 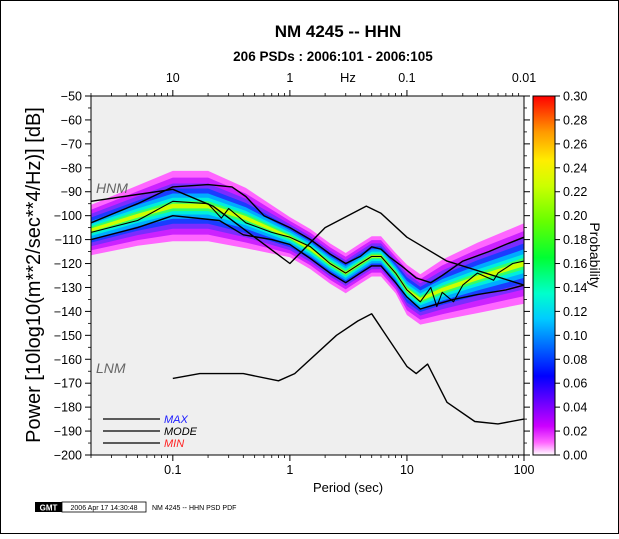 I want to click on legend-max: MAX, so click(x=176, y=420).